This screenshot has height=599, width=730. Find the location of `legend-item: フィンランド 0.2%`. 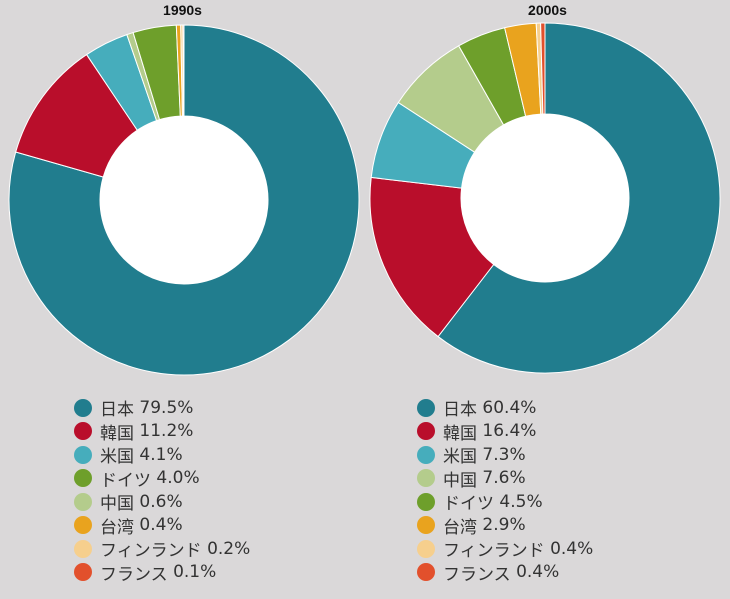

legend-item: フィンランド 0.2% is located at coordinates (162, 549).